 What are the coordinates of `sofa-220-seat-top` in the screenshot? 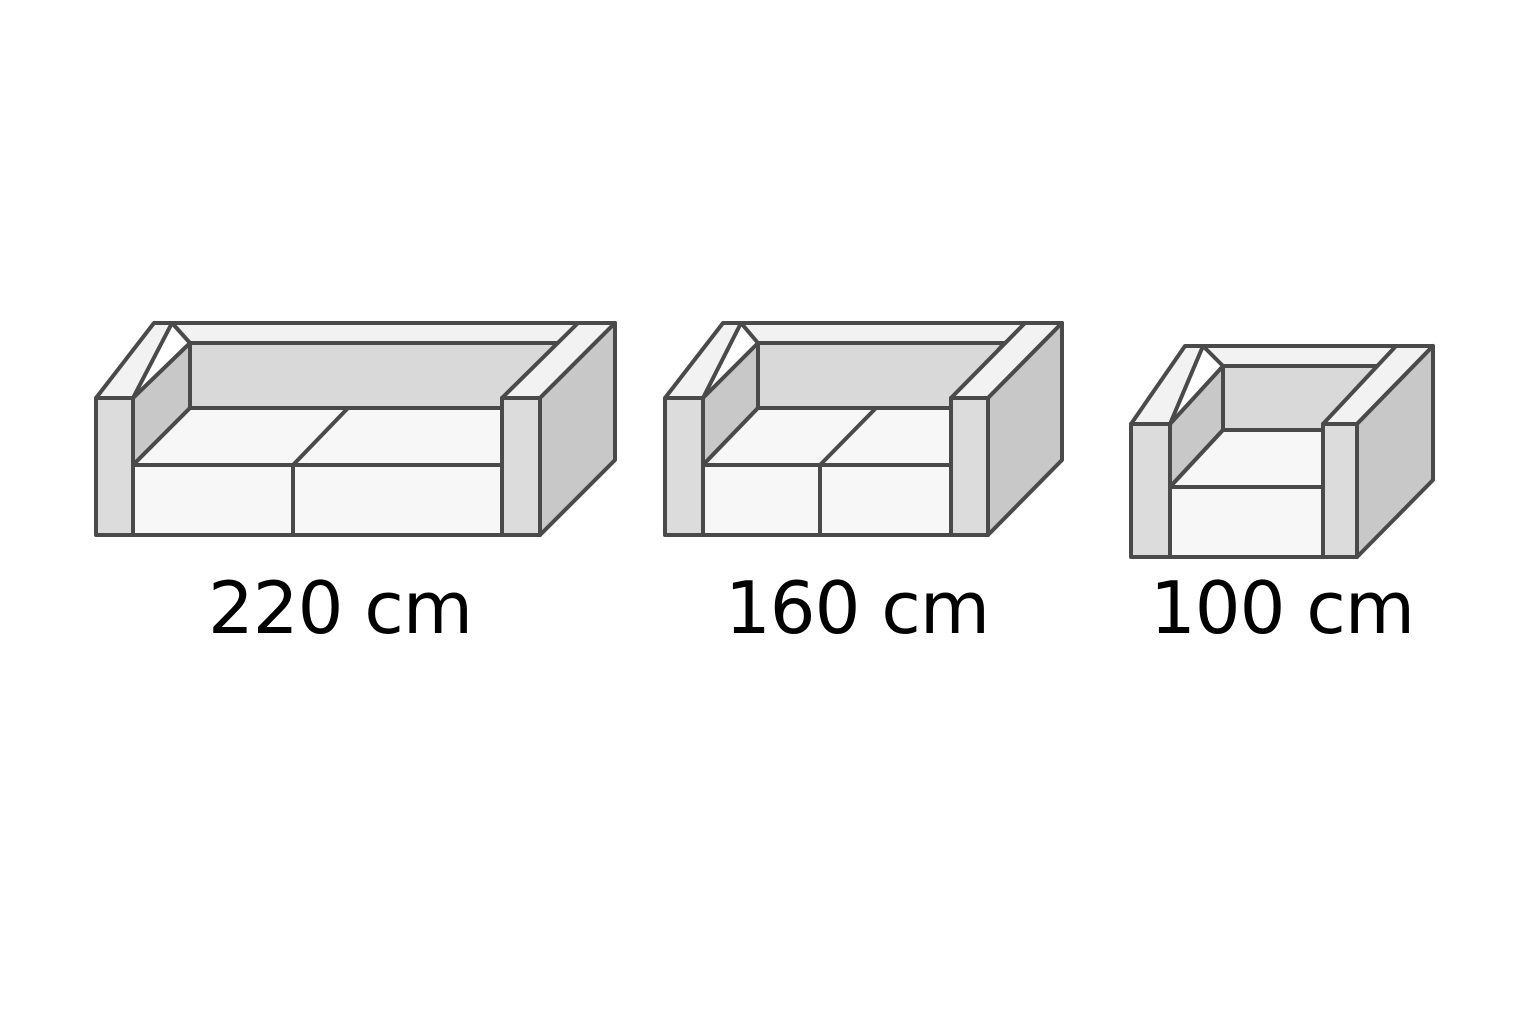 It's located at (317, 436).